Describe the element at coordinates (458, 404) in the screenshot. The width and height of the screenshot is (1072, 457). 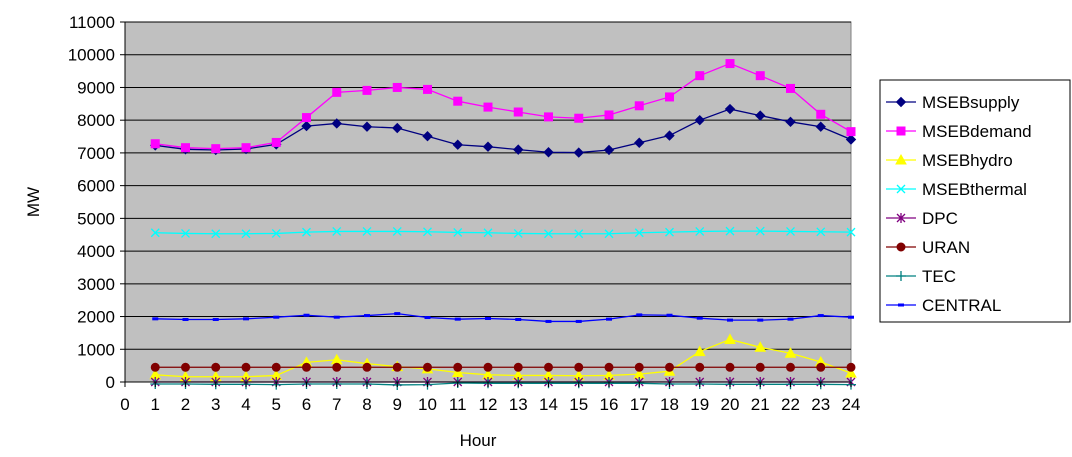
I see `x-tick-label: 11` at that location.